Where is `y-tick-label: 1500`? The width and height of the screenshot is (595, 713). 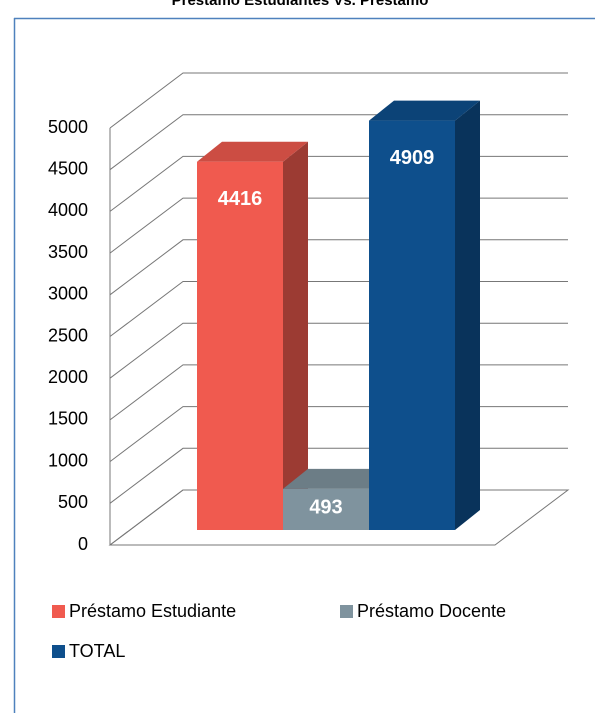 y-tick-label: 1500 is located at coordinates (68, 419).